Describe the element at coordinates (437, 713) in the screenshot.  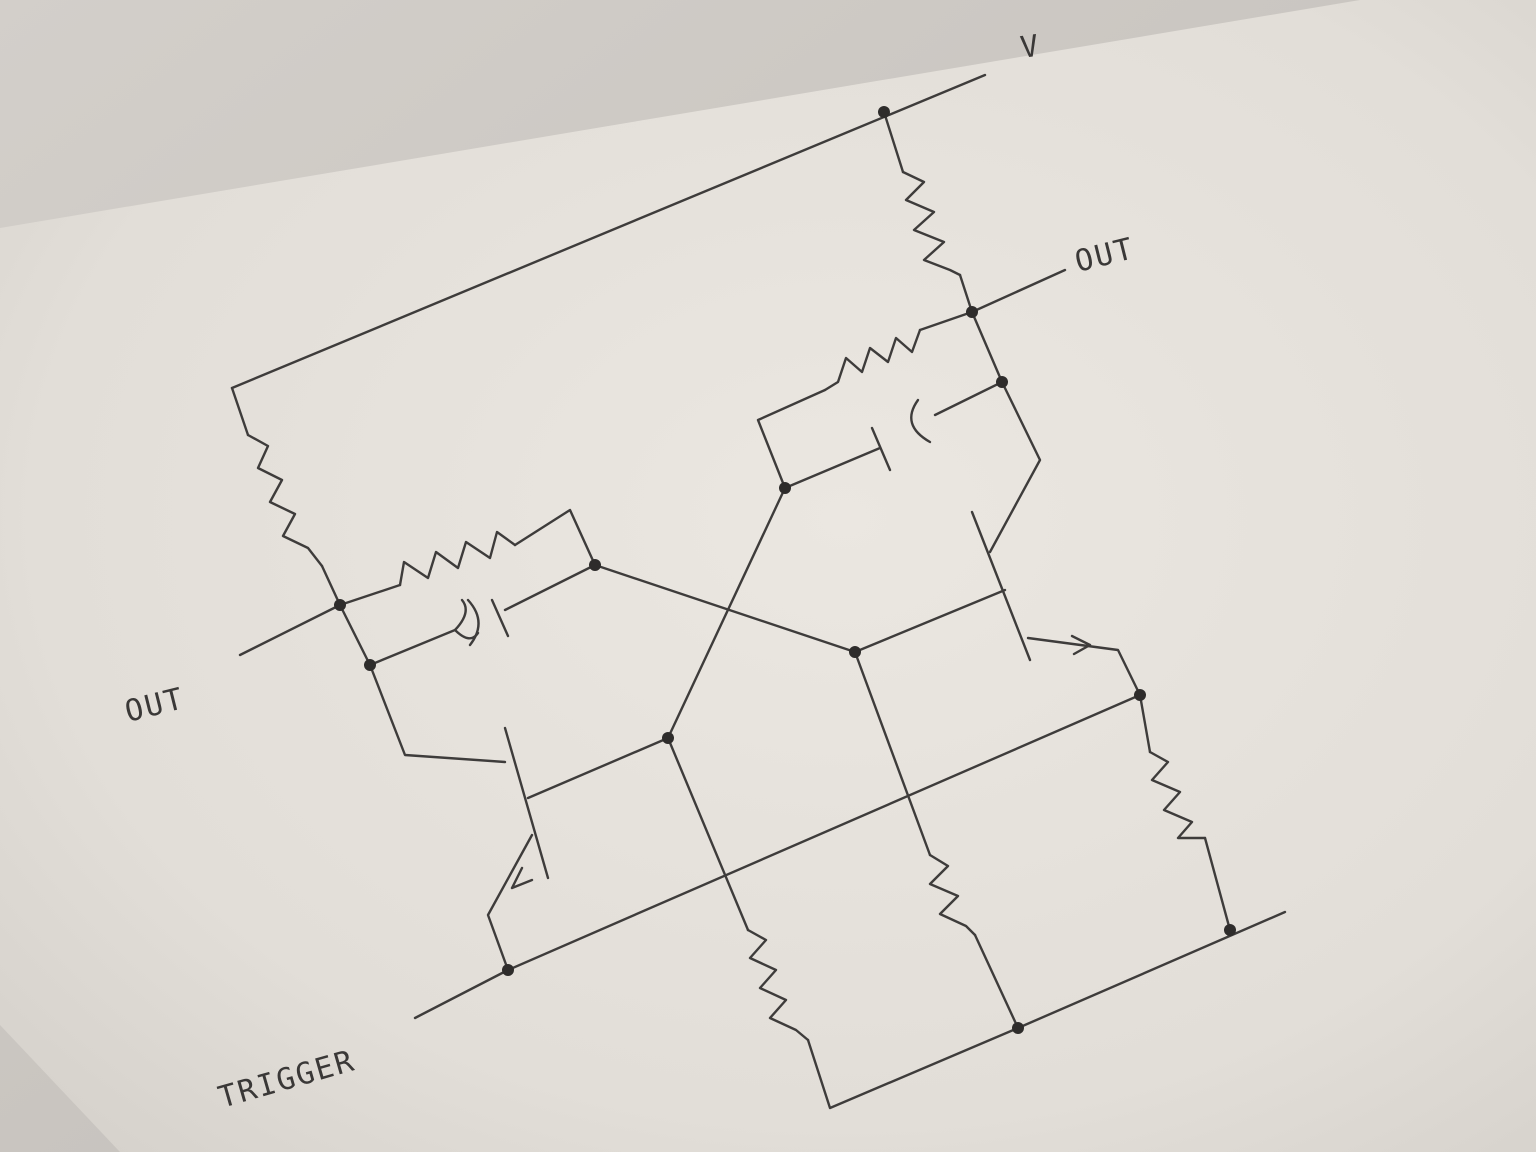
I see `left-collector-wire` at that location.